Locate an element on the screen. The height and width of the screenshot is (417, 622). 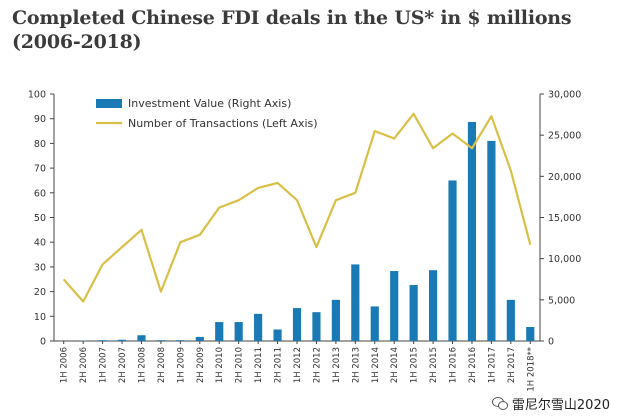
x-tick-label: 2H 2013 is located at coordinates (356, 365).